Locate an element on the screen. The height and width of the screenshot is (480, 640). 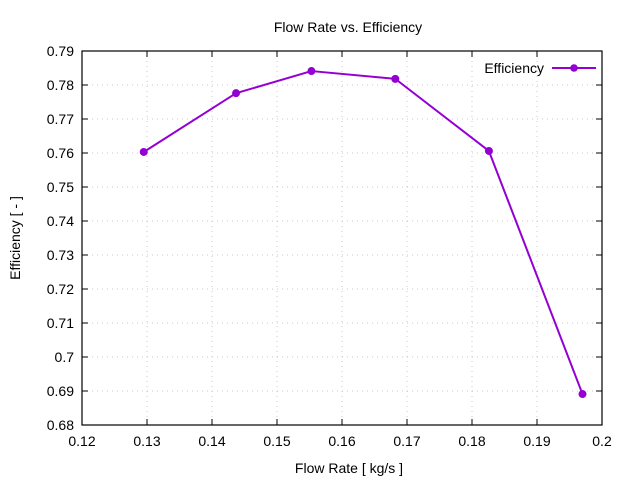
y-tick-label: 0.74 is located at coordinates (60, 221).